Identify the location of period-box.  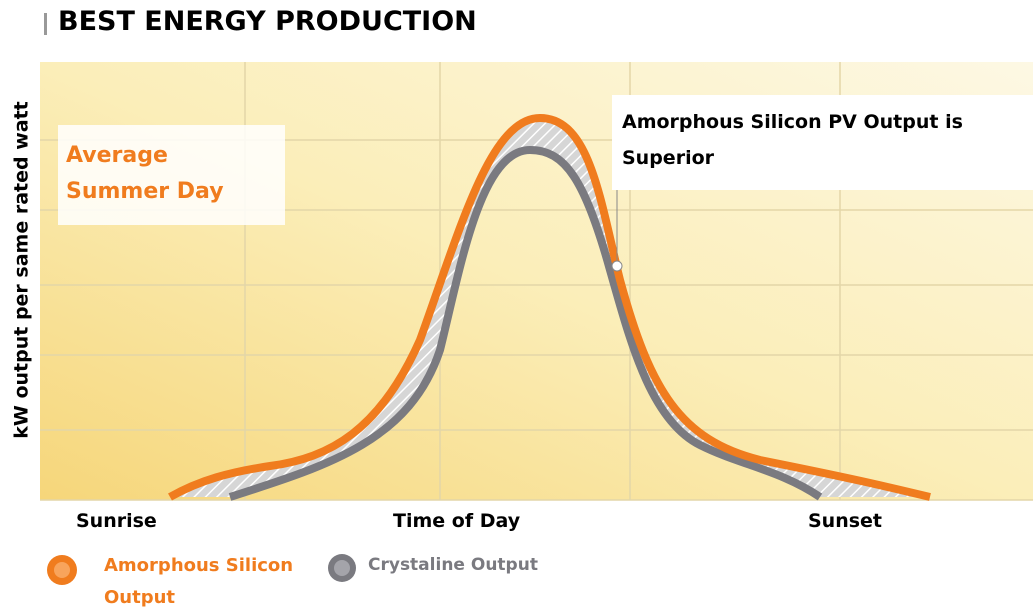
(171, 175).